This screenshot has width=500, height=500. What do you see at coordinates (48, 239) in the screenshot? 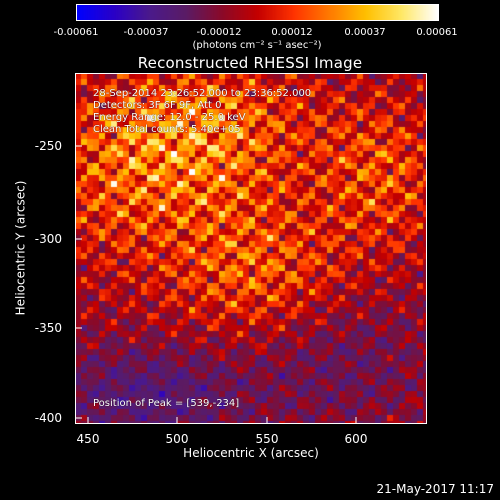
I see `y-tick-label: -300` at bounding box center [48, 239].